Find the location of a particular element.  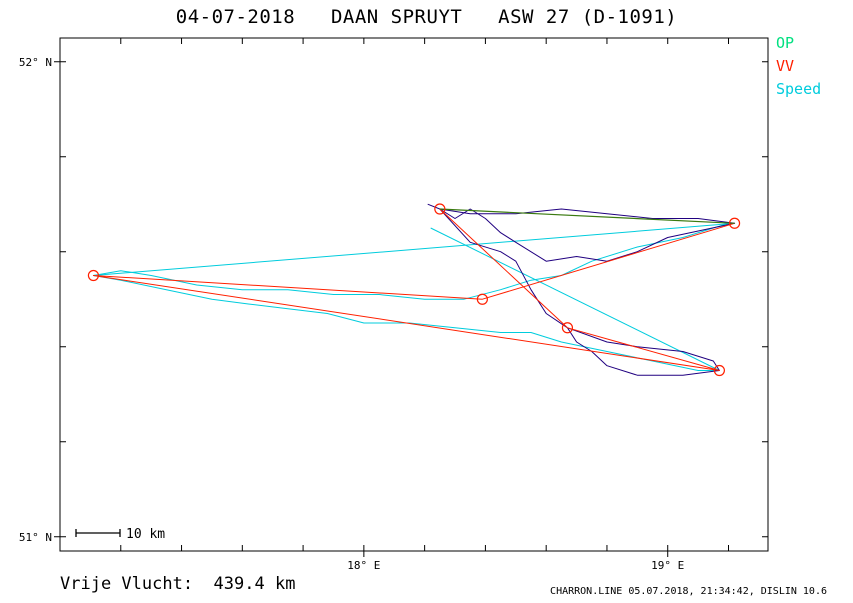

lon-tick-label: 18° E is located at coordinates (363, 565).